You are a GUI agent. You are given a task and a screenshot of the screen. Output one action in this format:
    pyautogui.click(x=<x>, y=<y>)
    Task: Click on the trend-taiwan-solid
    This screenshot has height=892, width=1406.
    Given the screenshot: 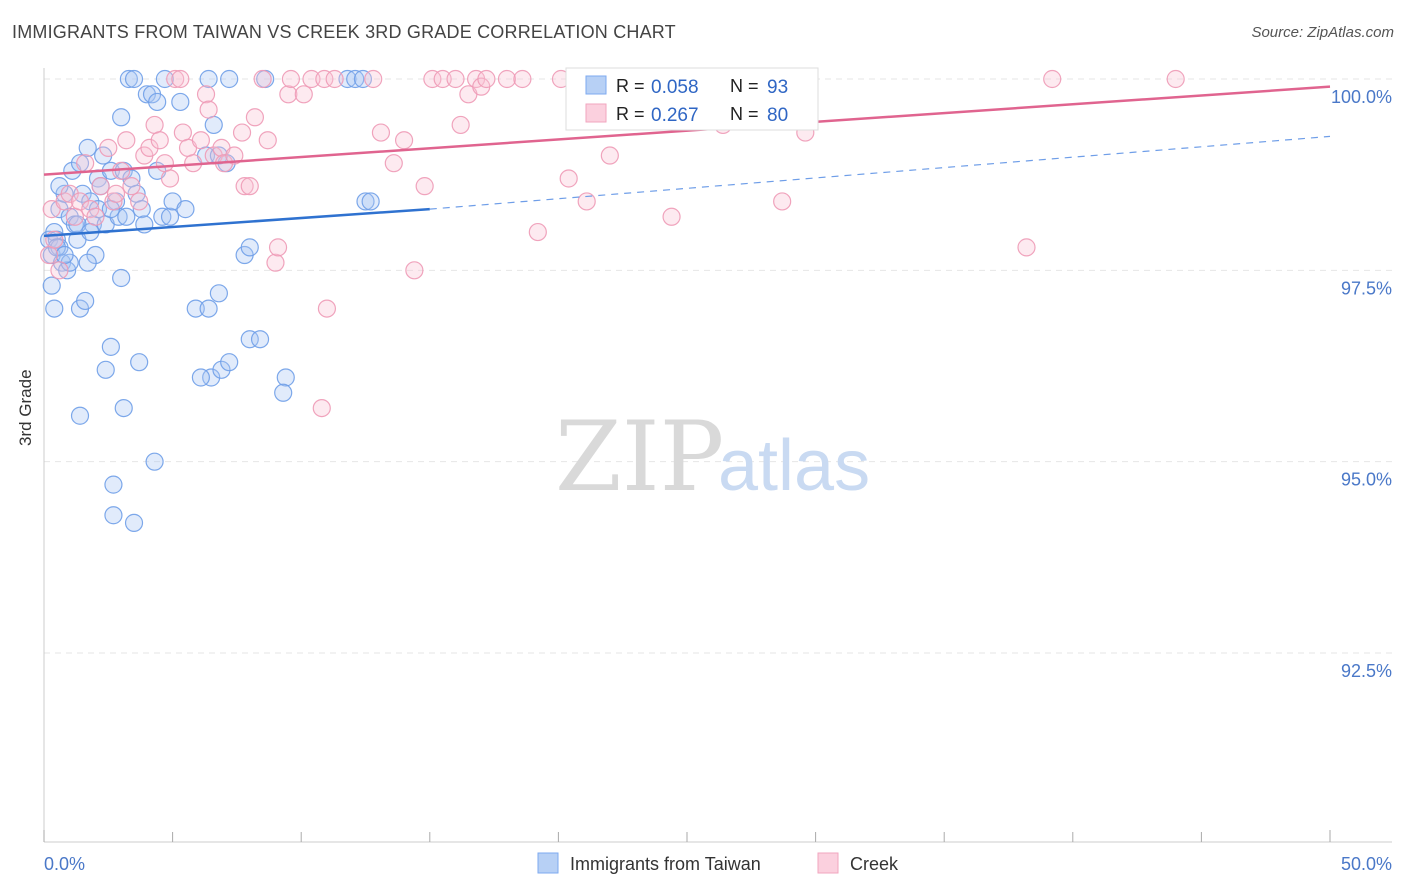 What is the action you would take?
    pyautogui.click(x=236, y=222)
    